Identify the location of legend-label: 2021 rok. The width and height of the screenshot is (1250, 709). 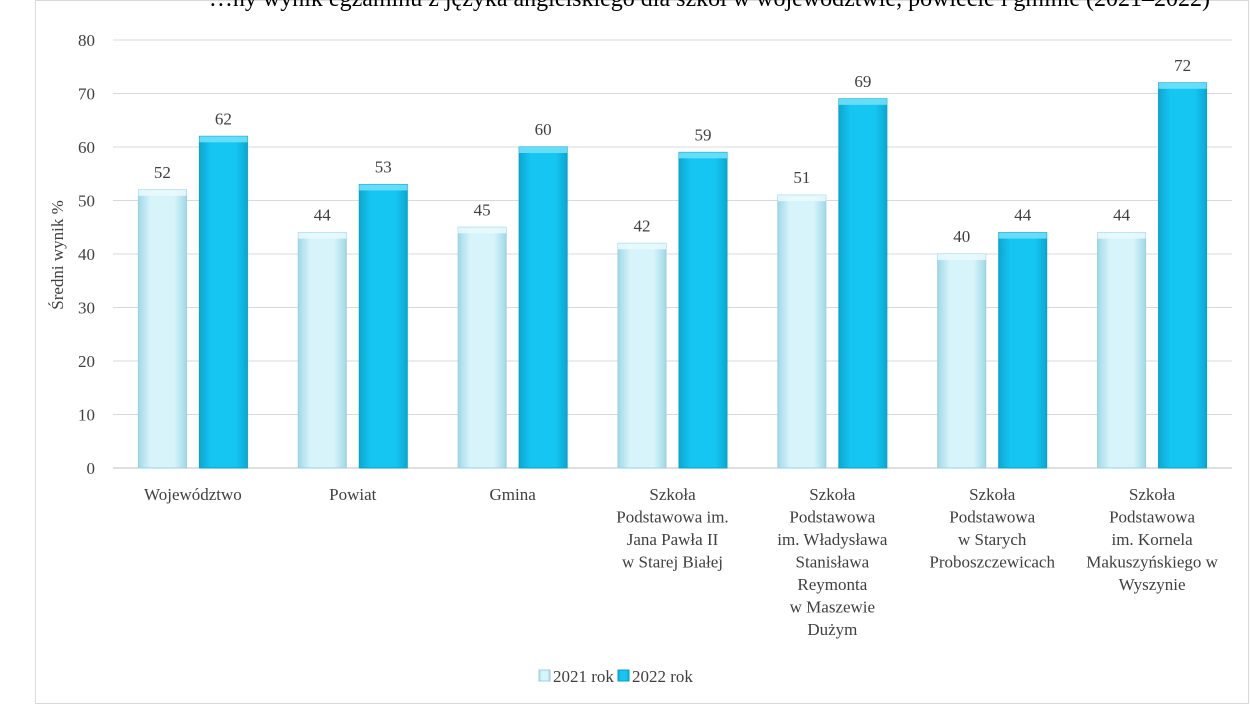
(583, 676).